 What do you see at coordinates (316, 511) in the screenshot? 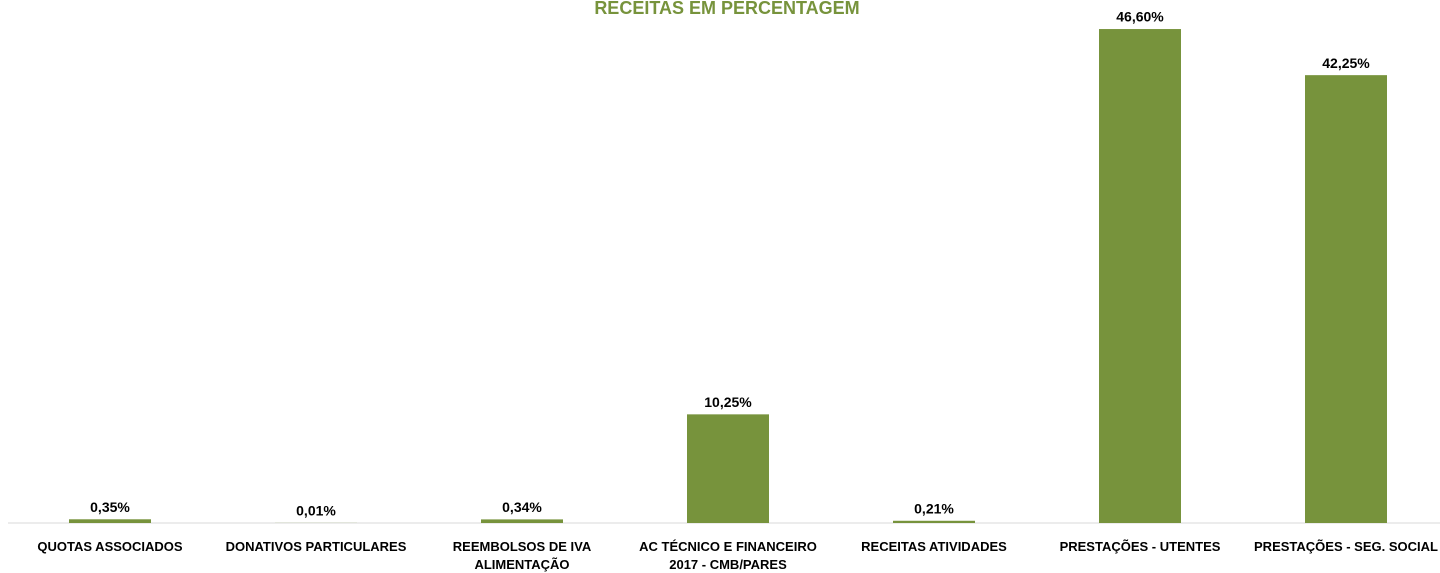
I see `value-label: 0,01%` at bounding box center [316, 511].